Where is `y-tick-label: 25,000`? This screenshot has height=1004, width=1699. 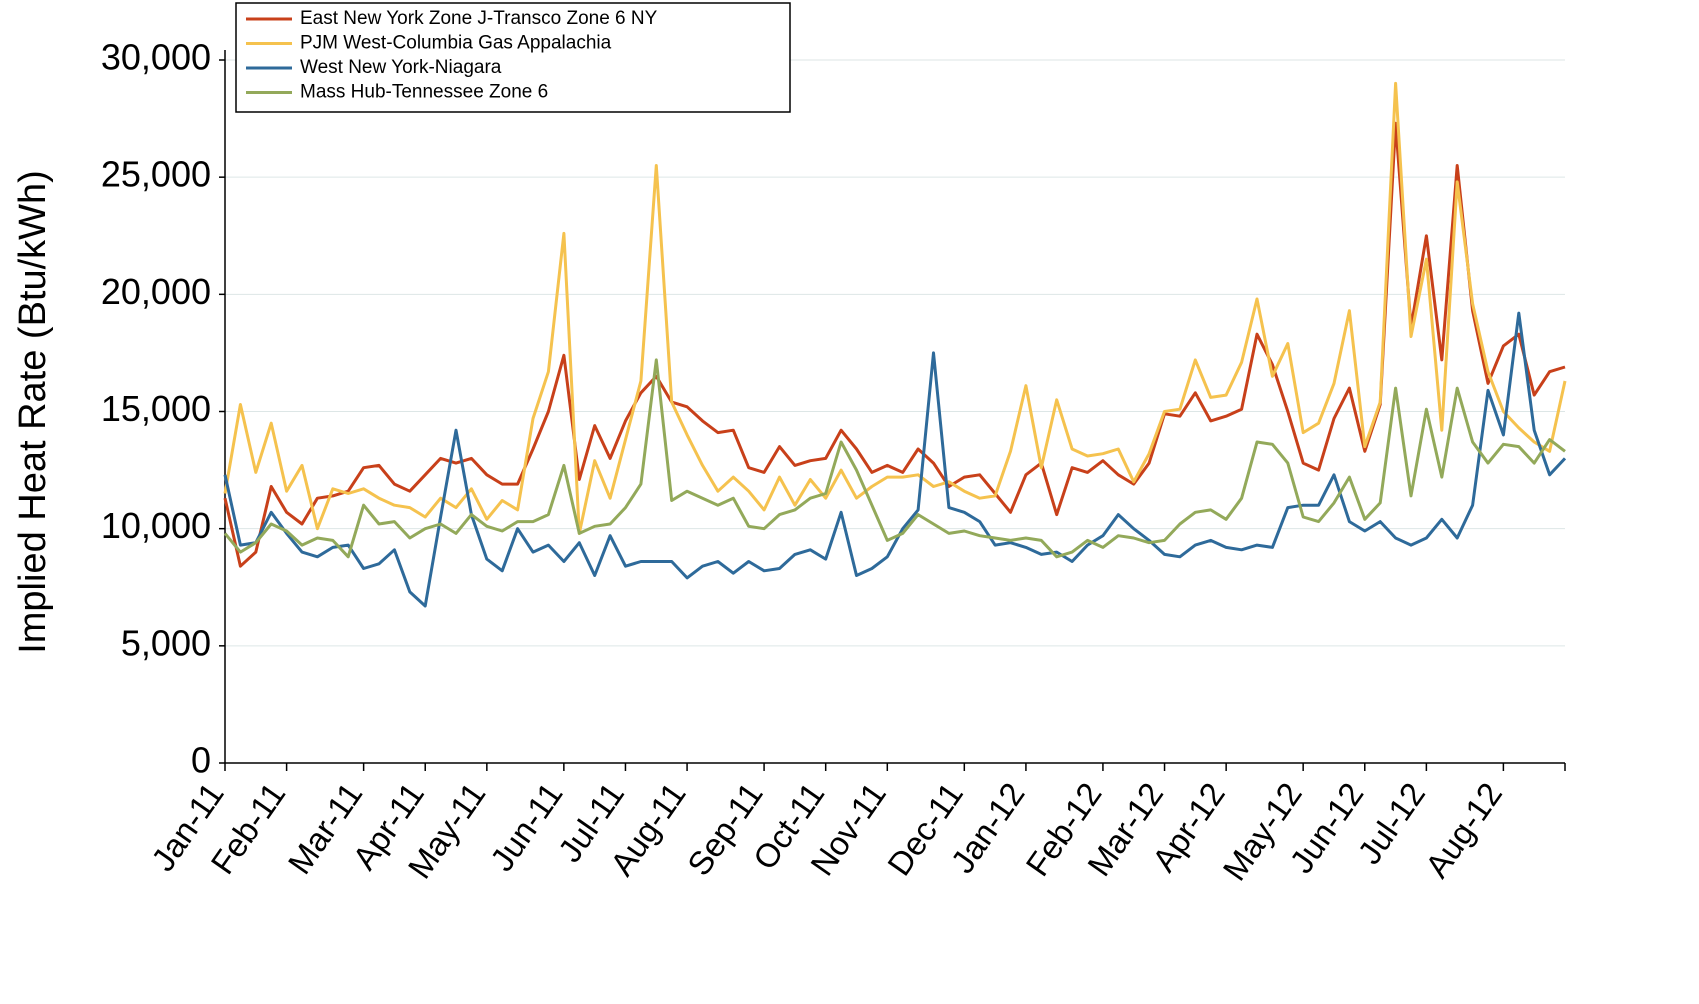
y-tick-label: 25,000 is located at coordinates (156, 174).